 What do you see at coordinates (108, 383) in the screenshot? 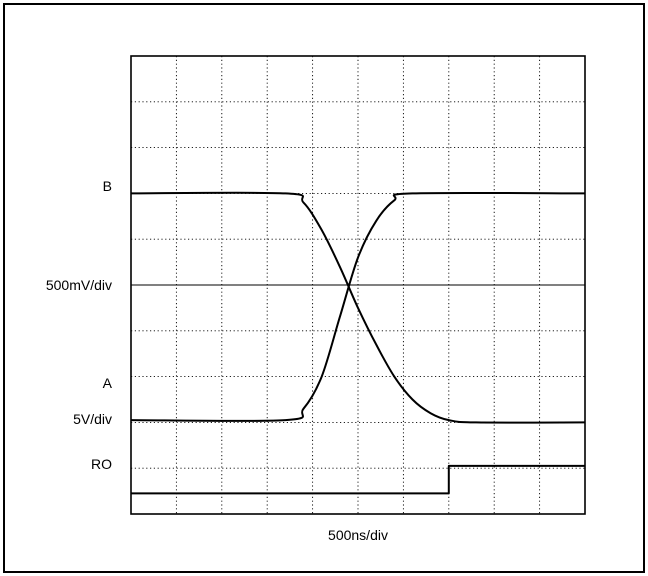
I see `trace-label-a: A` at bounding box center [108, 383].